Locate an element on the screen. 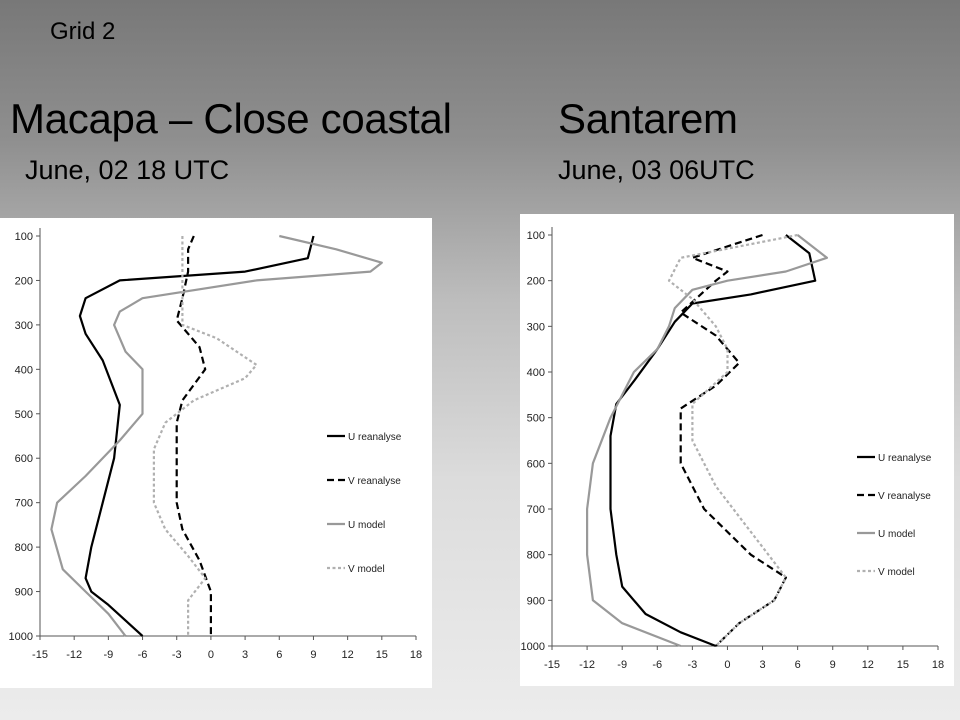 The width and height of the screenshot is (960, 720). right-chart-subtitle: June, 03 06UTC is located at coordinates (656, 170).